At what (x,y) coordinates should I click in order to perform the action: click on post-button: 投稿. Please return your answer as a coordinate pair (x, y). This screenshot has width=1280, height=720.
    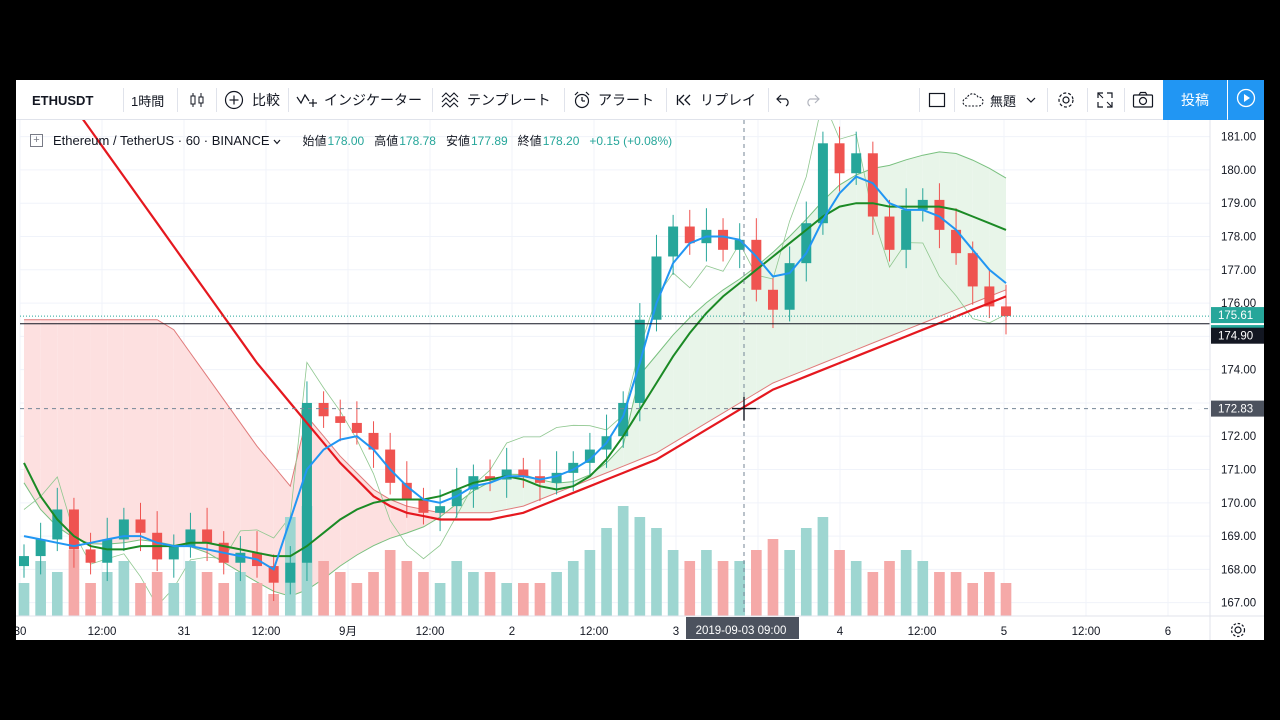
    Looking at the image, I should click on (1195, 100).